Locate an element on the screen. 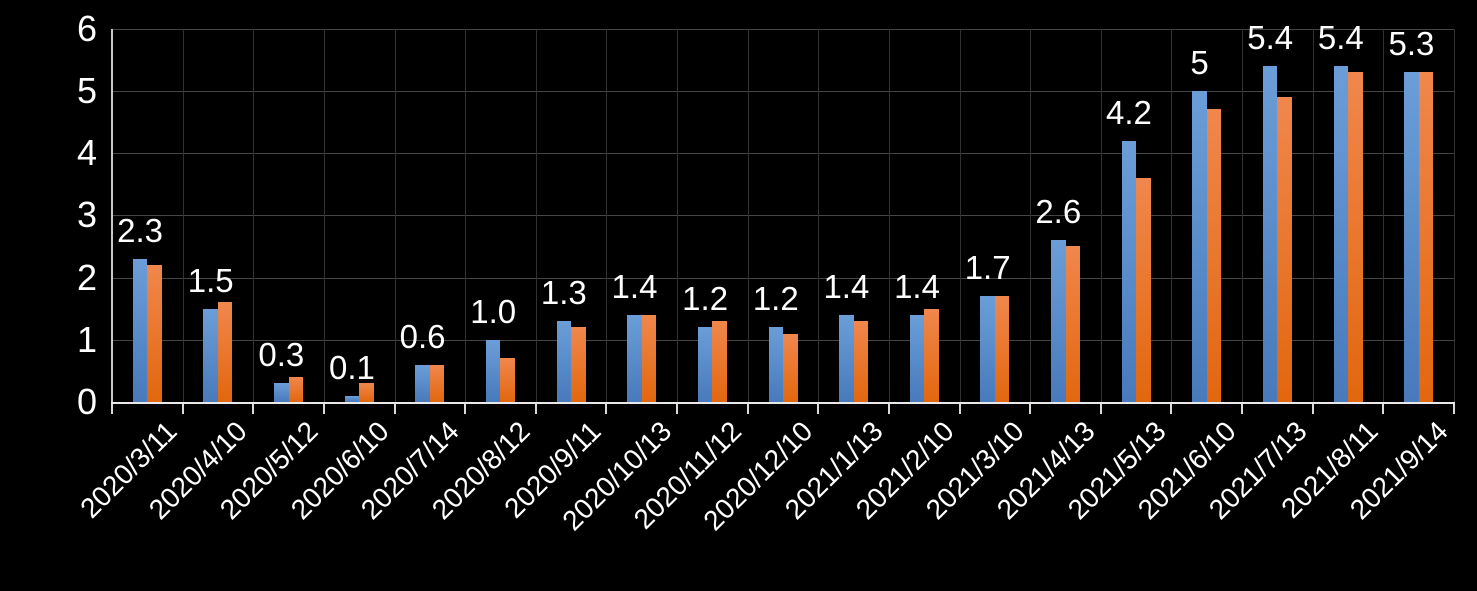 The image size is (1477, 591). y-axis-line is located at coordinates (112, 215).